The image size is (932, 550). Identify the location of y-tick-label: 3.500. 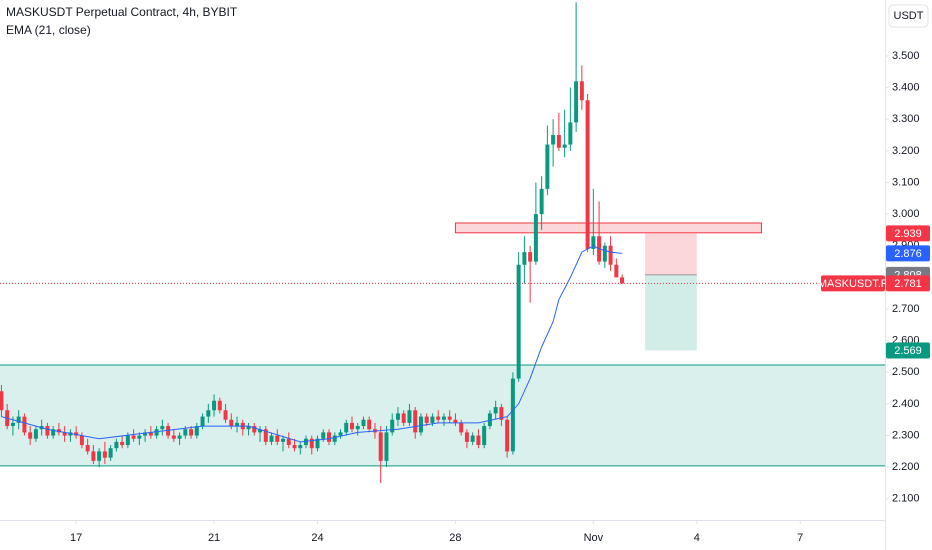
(906, 56).